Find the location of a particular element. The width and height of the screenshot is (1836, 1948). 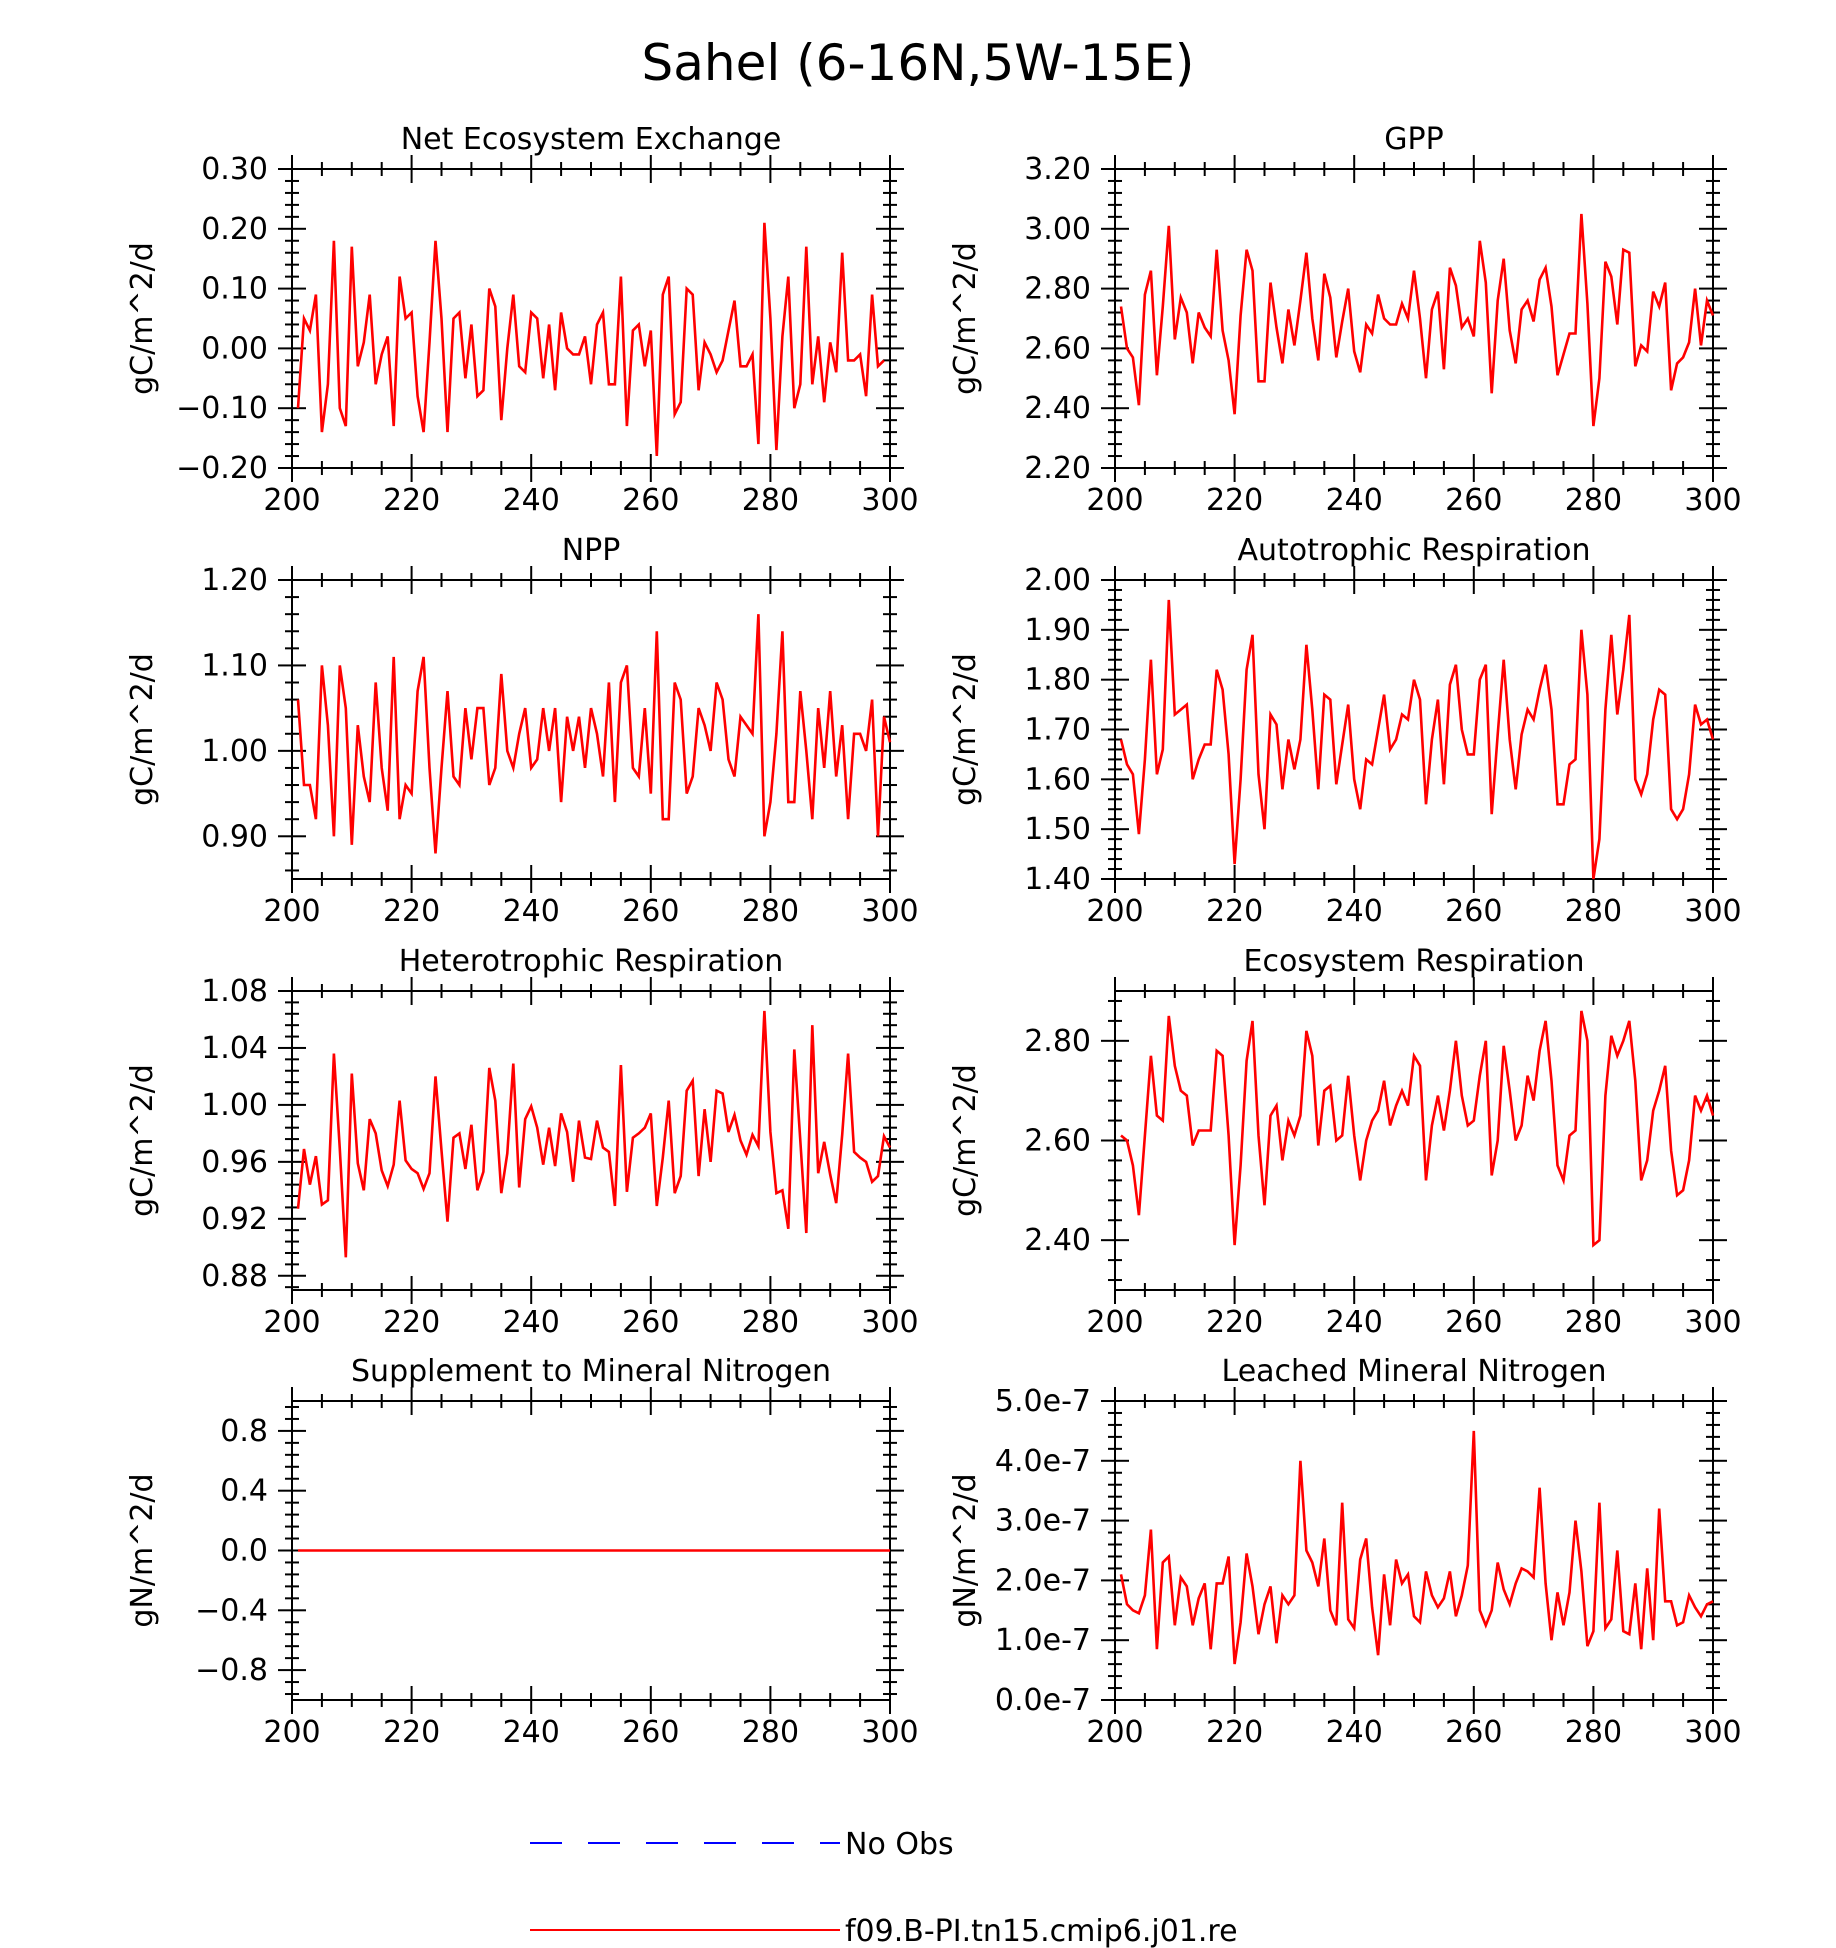

y-tick-label: 2.0e-7 is located at coordinates (1043, 1580).